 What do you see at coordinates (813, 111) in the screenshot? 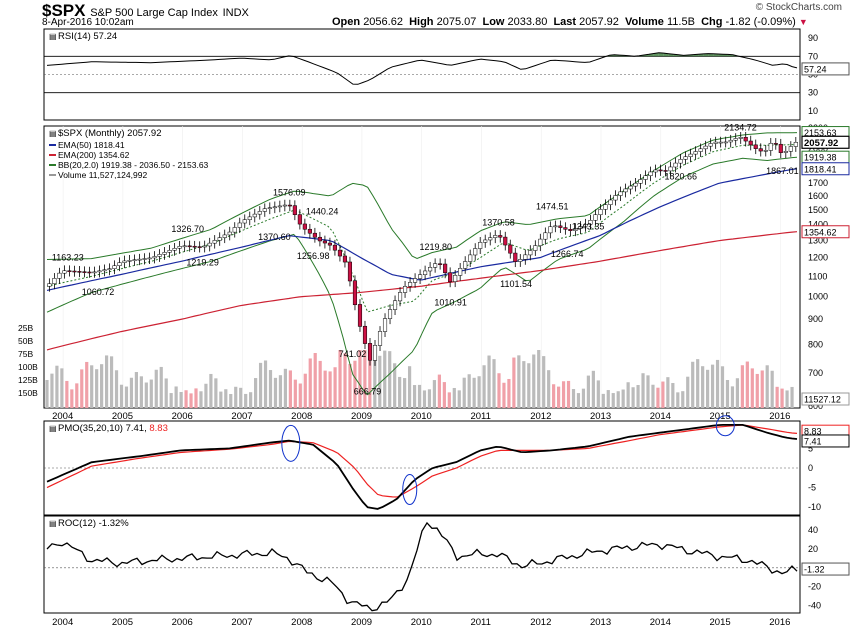
I see `rsi-tick-10: 10` at bounding box center [813, 111].